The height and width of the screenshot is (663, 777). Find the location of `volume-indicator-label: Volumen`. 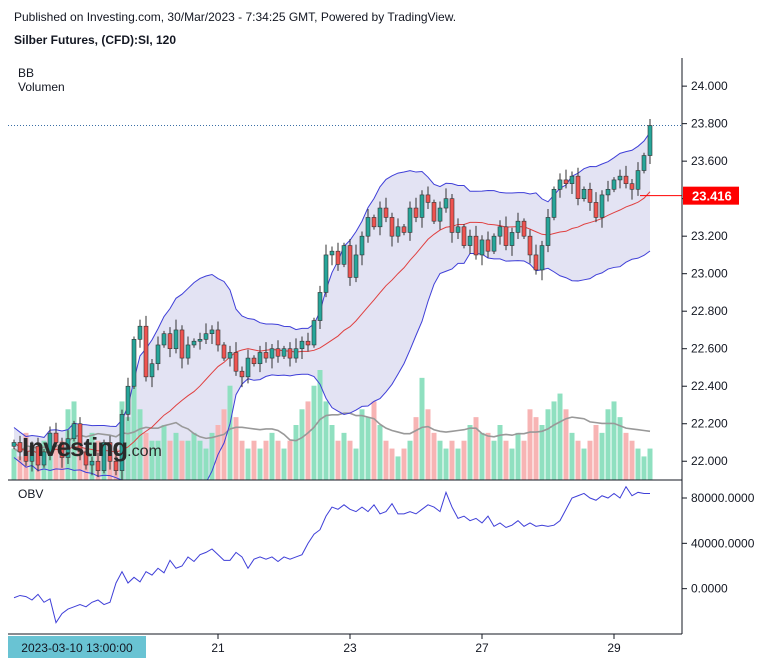

volume-indicator-label: Volumen is located at coordinates (41, 87).